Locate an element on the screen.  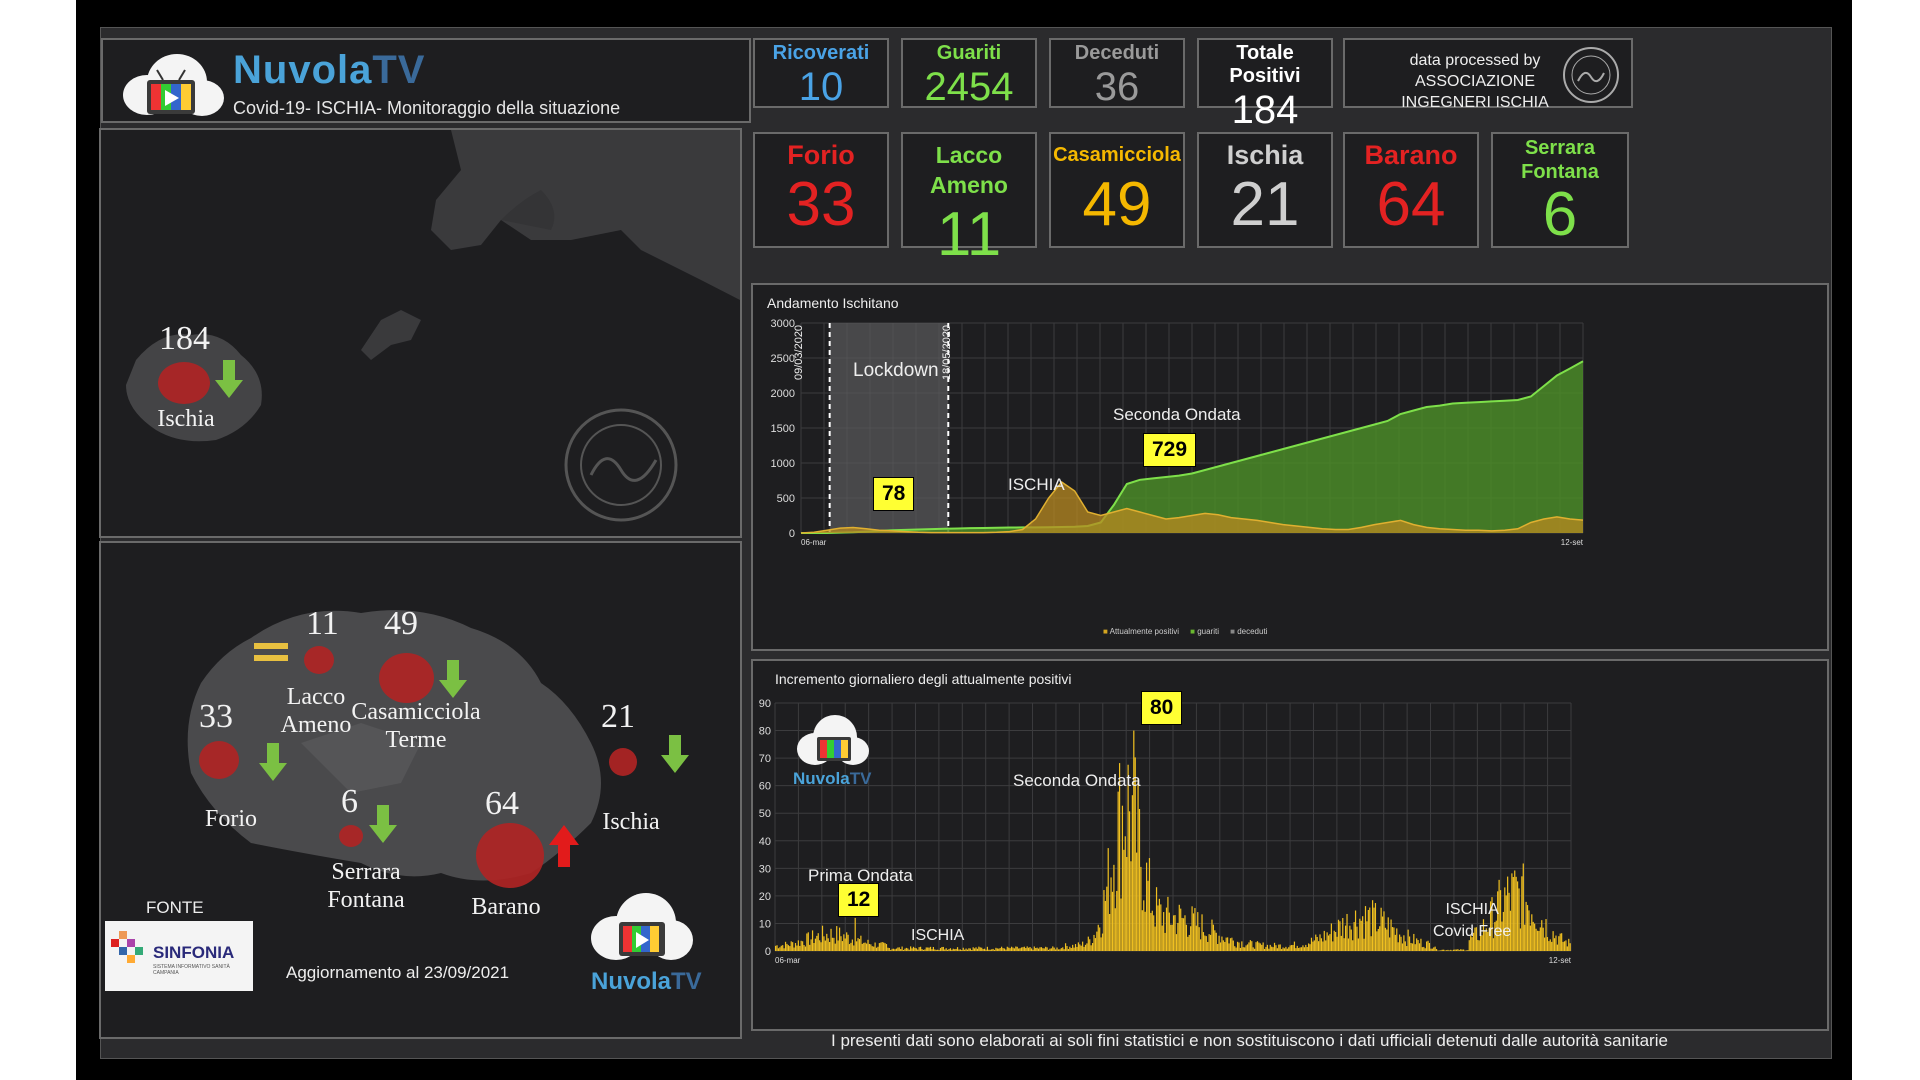
ischia-name: Ischia is located at coordinates (631, 822).